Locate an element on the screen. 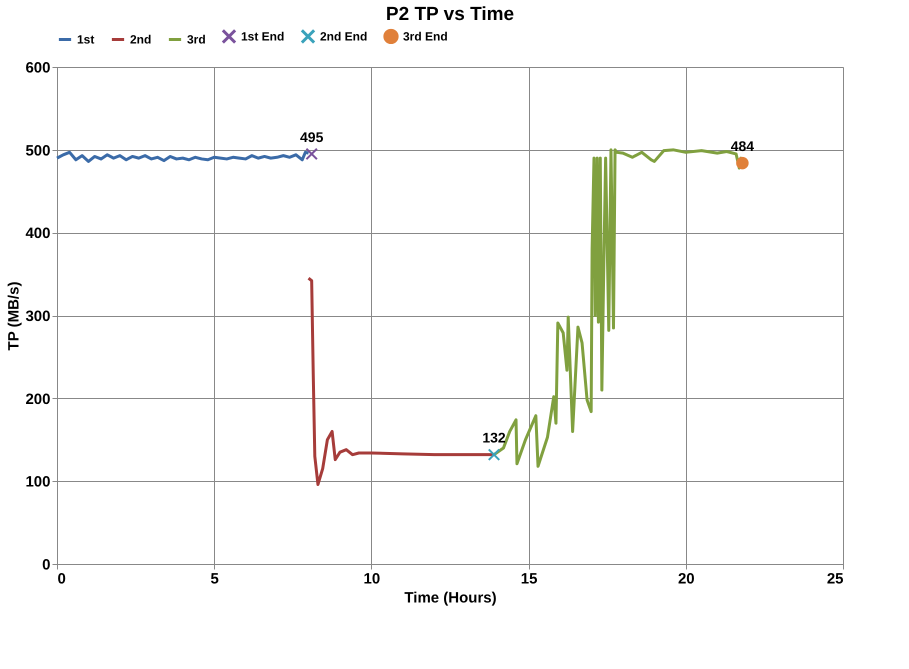 The height and width of the screenshot is (669, 909). y-axis-title: TP (MB/s) is located at coordinates (13, 316).